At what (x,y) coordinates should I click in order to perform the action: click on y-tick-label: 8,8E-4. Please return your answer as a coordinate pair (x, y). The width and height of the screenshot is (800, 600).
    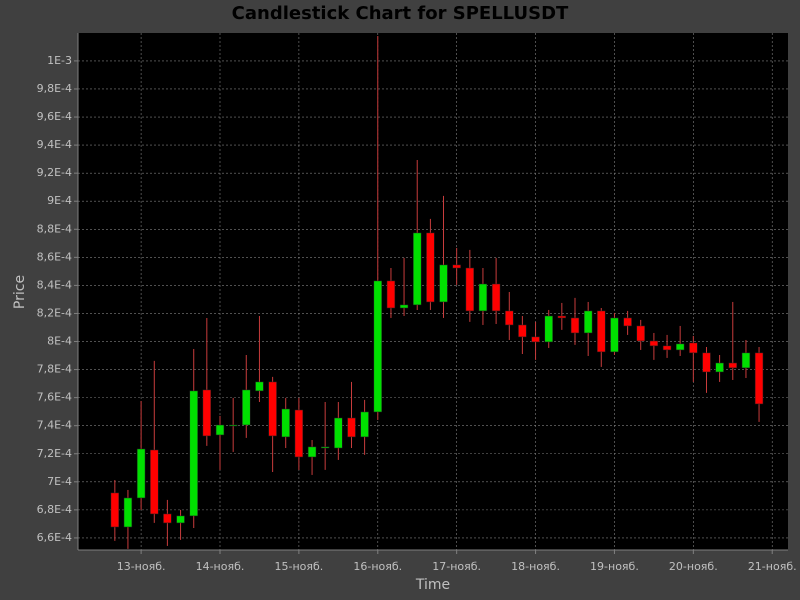
    Looking at the image, I should click on (54, 228).